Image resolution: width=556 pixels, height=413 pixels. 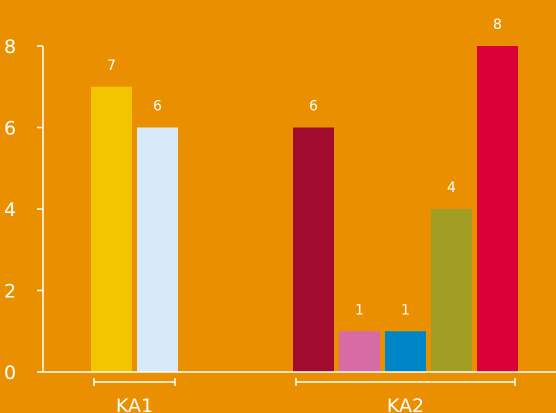 I want to click on y-tick-label: 0, so click(x=10, y=373).